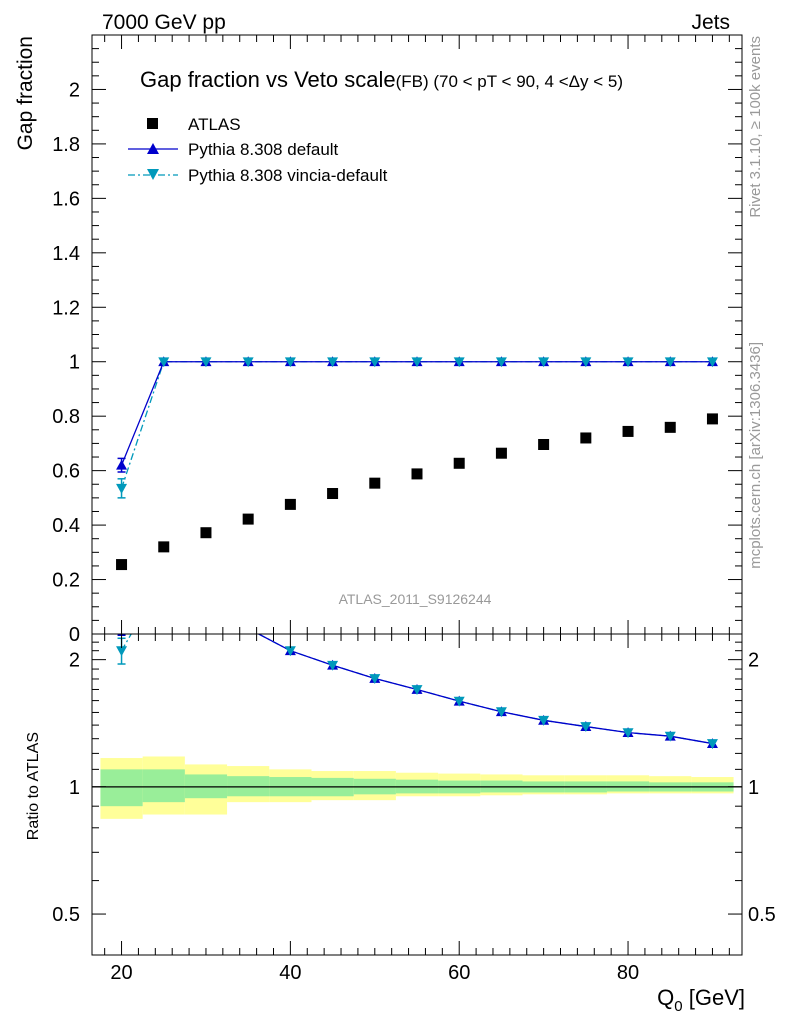 This screenshot has width=786, height=1024. I want to click on x-tick-label: 60, so click(459, 973).